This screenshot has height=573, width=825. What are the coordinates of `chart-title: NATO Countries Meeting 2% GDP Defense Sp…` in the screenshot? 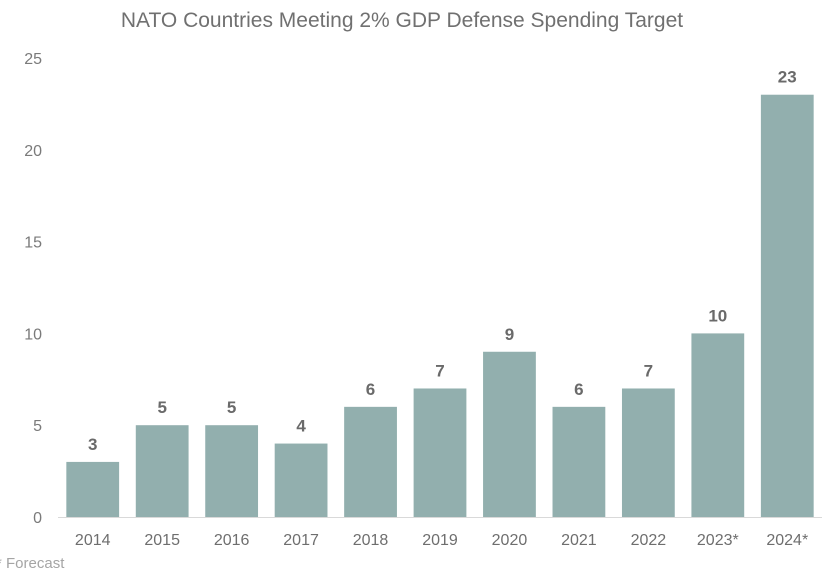 It's located at (402, 20).